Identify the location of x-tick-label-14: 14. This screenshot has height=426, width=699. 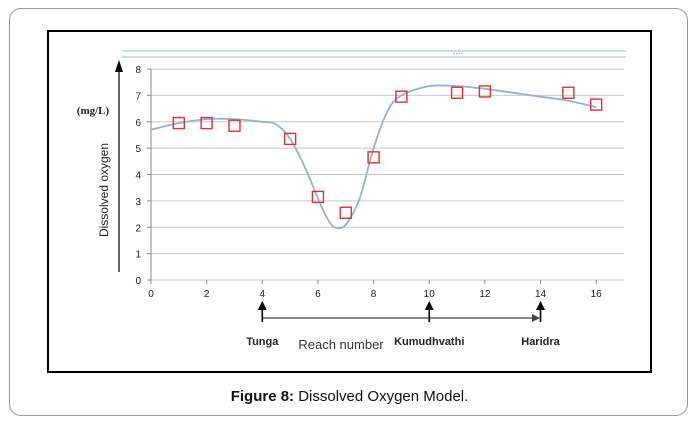
(541, 294).